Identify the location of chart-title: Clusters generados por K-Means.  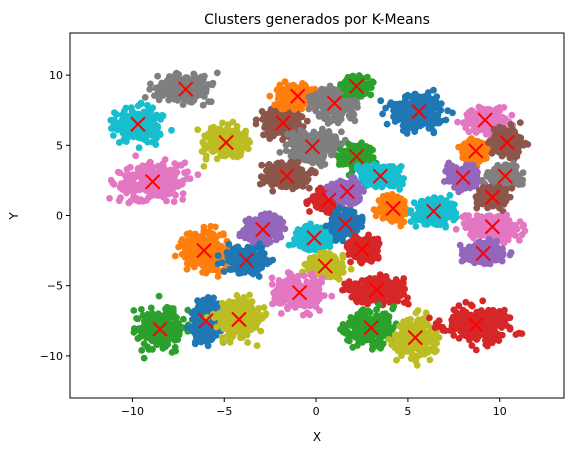
(317, 20).